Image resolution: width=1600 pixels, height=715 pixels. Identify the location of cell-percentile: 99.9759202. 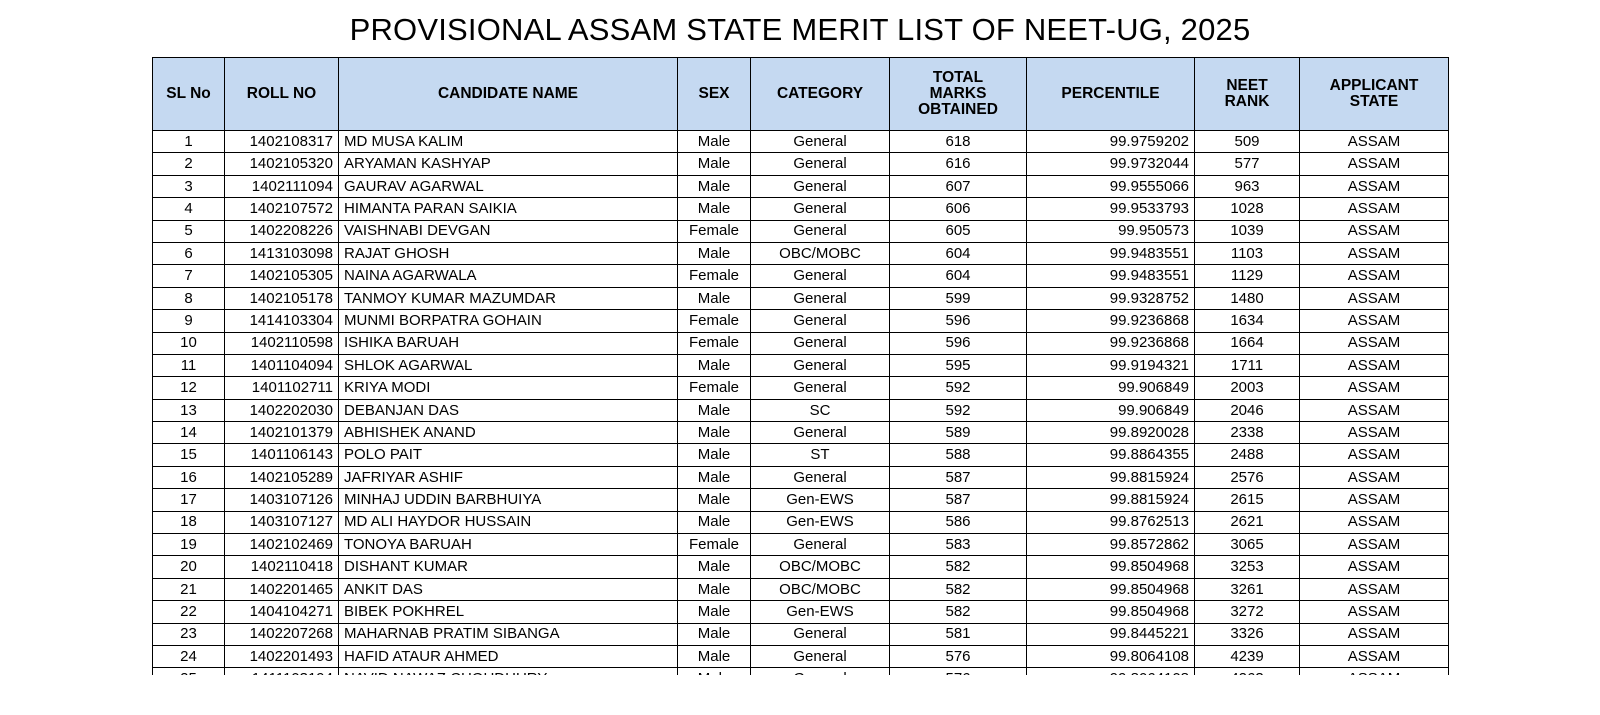
(1110, 141).